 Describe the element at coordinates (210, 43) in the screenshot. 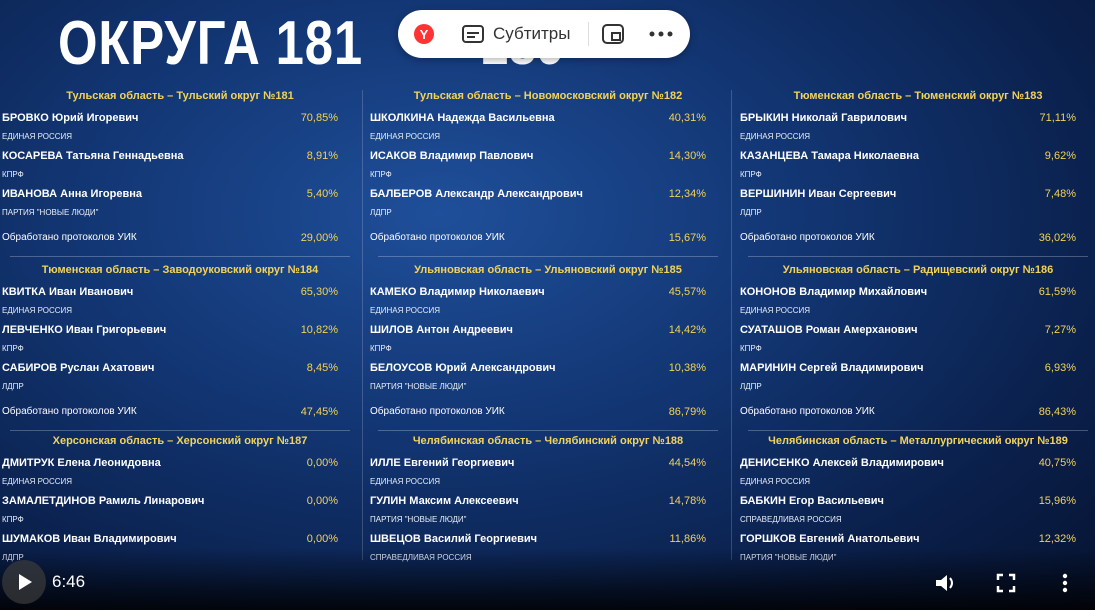

I see `title: ОКРУГА 181` at that location.